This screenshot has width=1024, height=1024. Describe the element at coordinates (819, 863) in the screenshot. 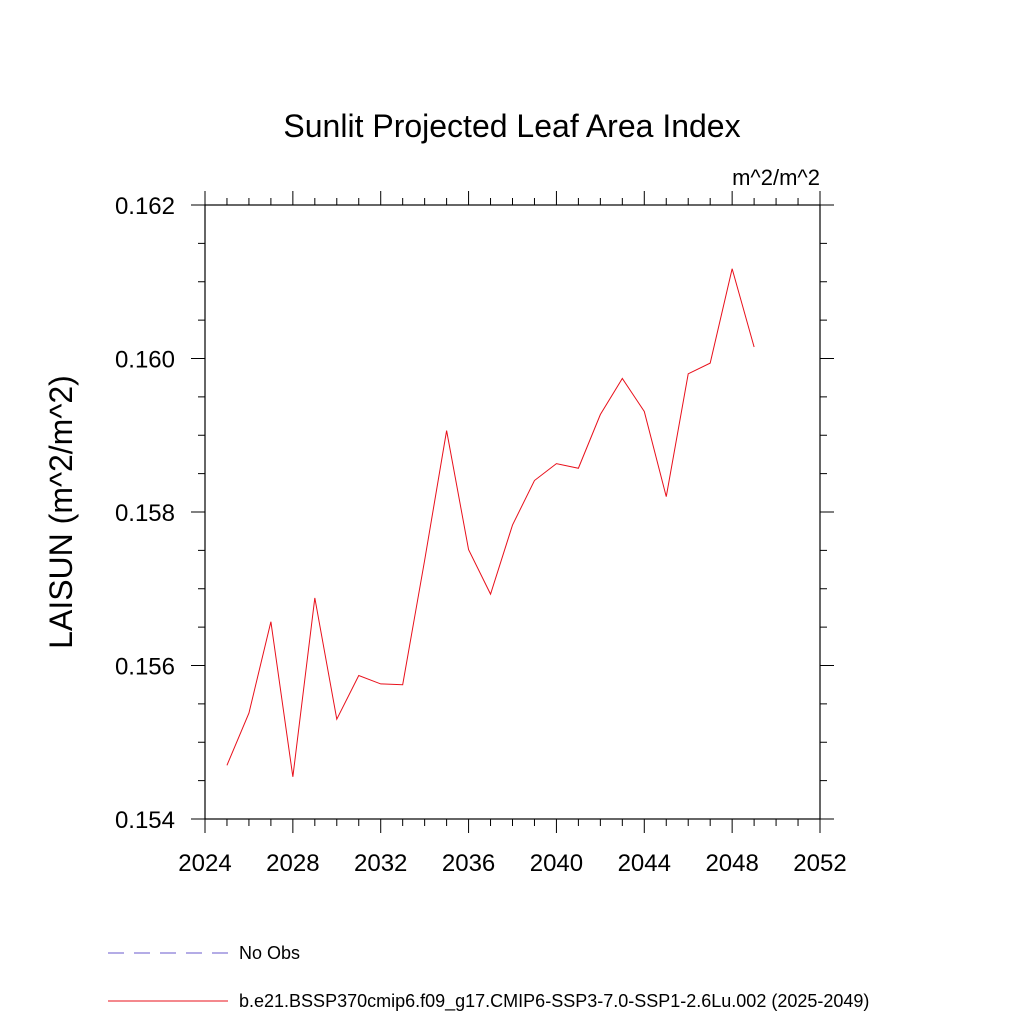

I see `x-tick-label: 2052` at that location.